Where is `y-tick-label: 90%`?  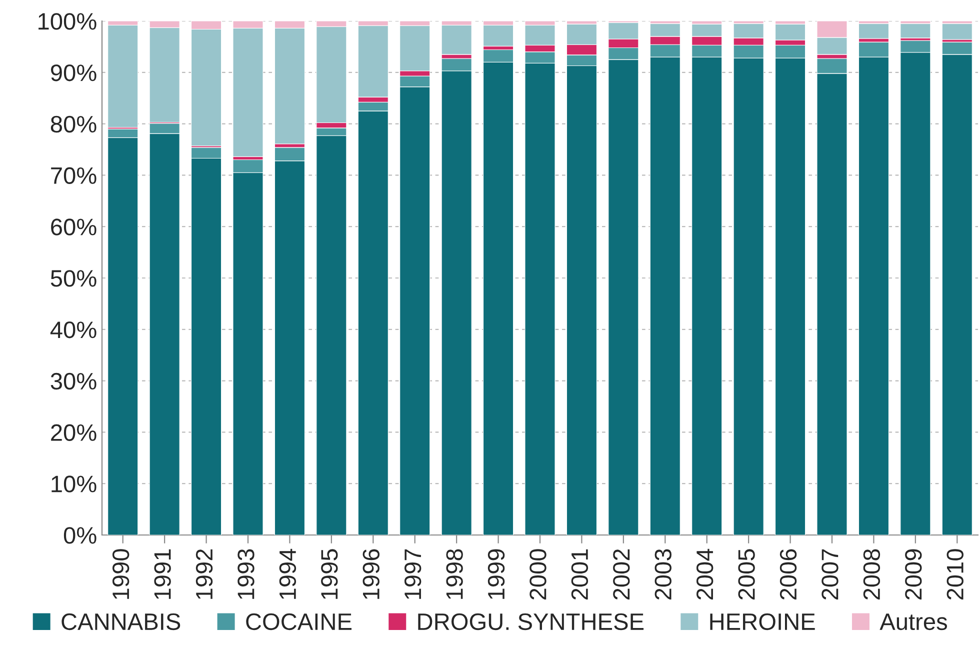
y-tick-label: 90% is located at coordinates (73, 73).